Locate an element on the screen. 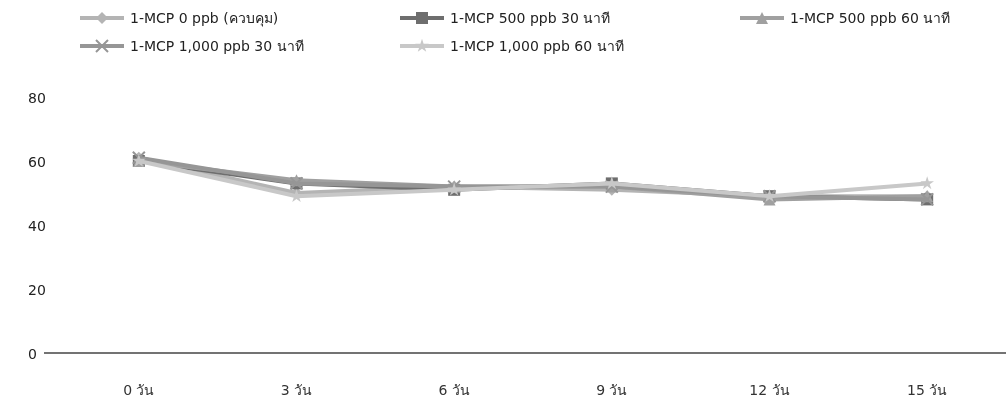  x-tick-label: 9 วัน is located at coordinates (612, 390).